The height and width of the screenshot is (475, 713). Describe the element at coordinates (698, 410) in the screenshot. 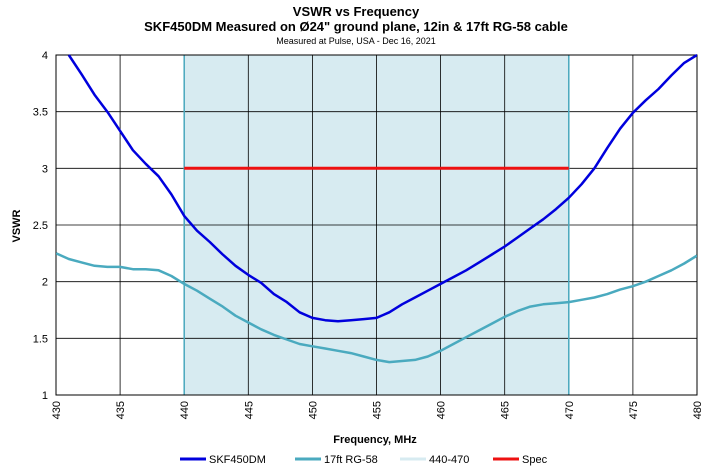

I see `x-tick-label: 480` at that location.